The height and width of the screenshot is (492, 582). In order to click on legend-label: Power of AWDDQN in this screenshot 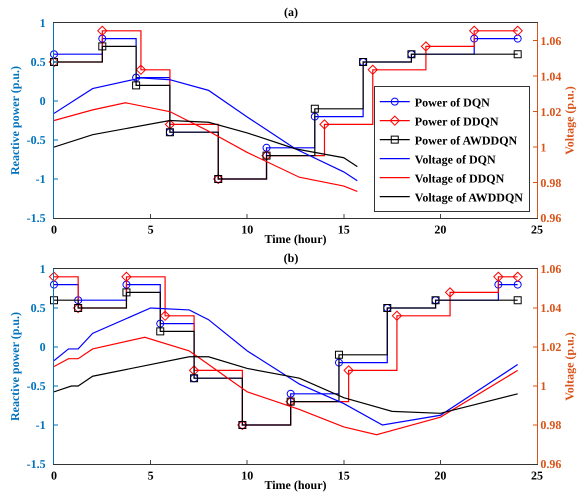, I will do `click(466, 140)`.